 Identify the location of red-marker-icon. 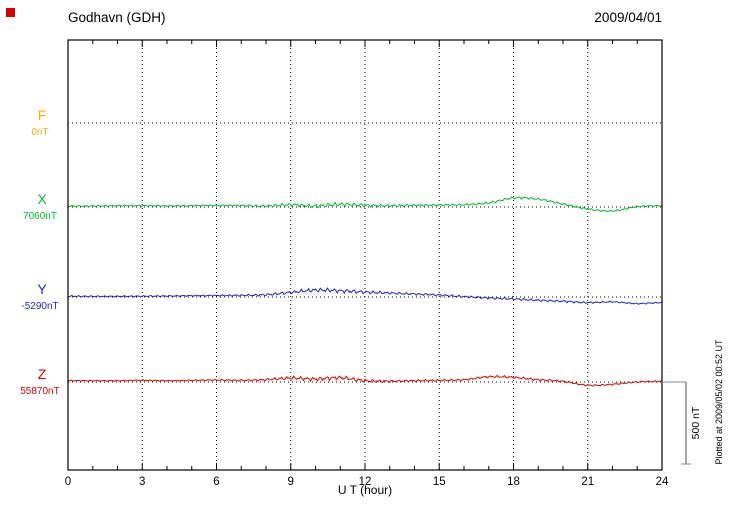
(10, 12).